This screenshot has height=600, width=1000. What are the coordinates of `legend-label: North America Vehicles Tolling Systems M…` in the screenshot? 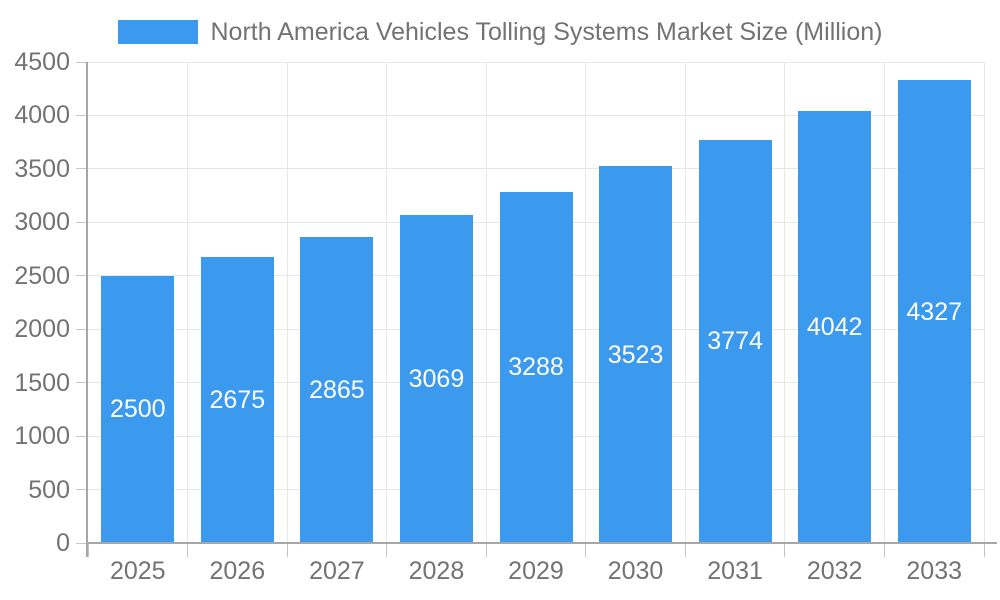 It's located at (546, 31).